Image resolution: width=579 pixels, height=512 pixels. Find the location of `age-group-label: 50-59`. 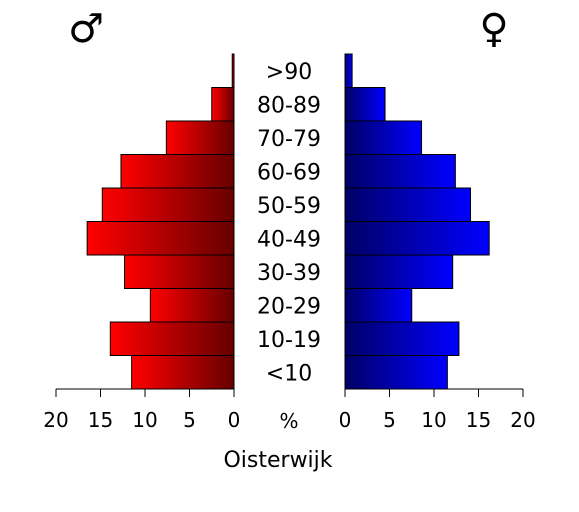

age-group-label: 50-59 is located at coordinates (289, 206).